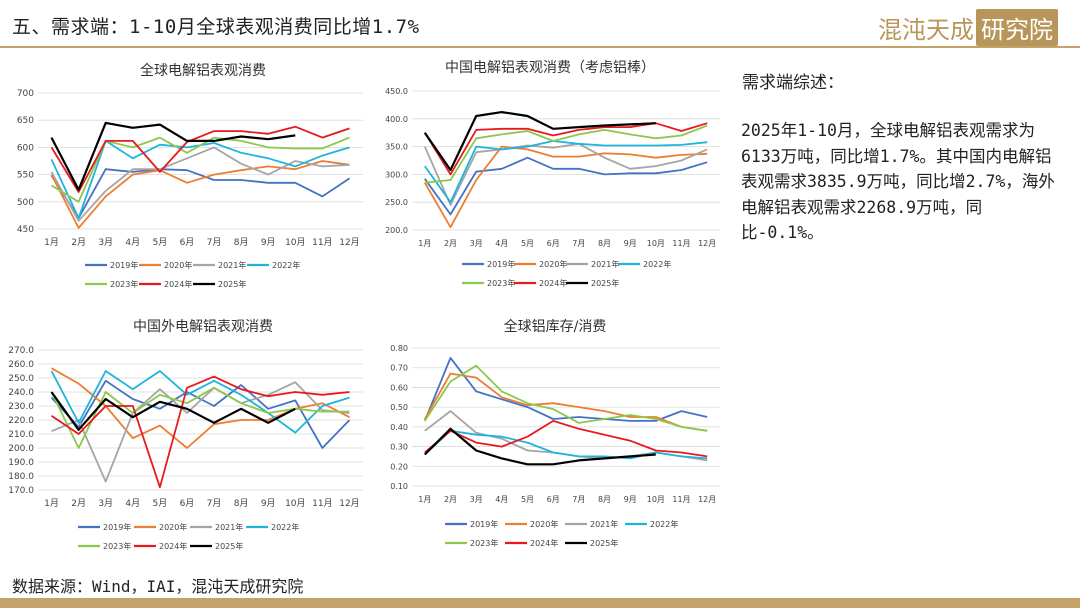 The height and width of the screenshot is (608, 1080). I want to click on summary-heading: 需求端综述：, so click(793, 83).